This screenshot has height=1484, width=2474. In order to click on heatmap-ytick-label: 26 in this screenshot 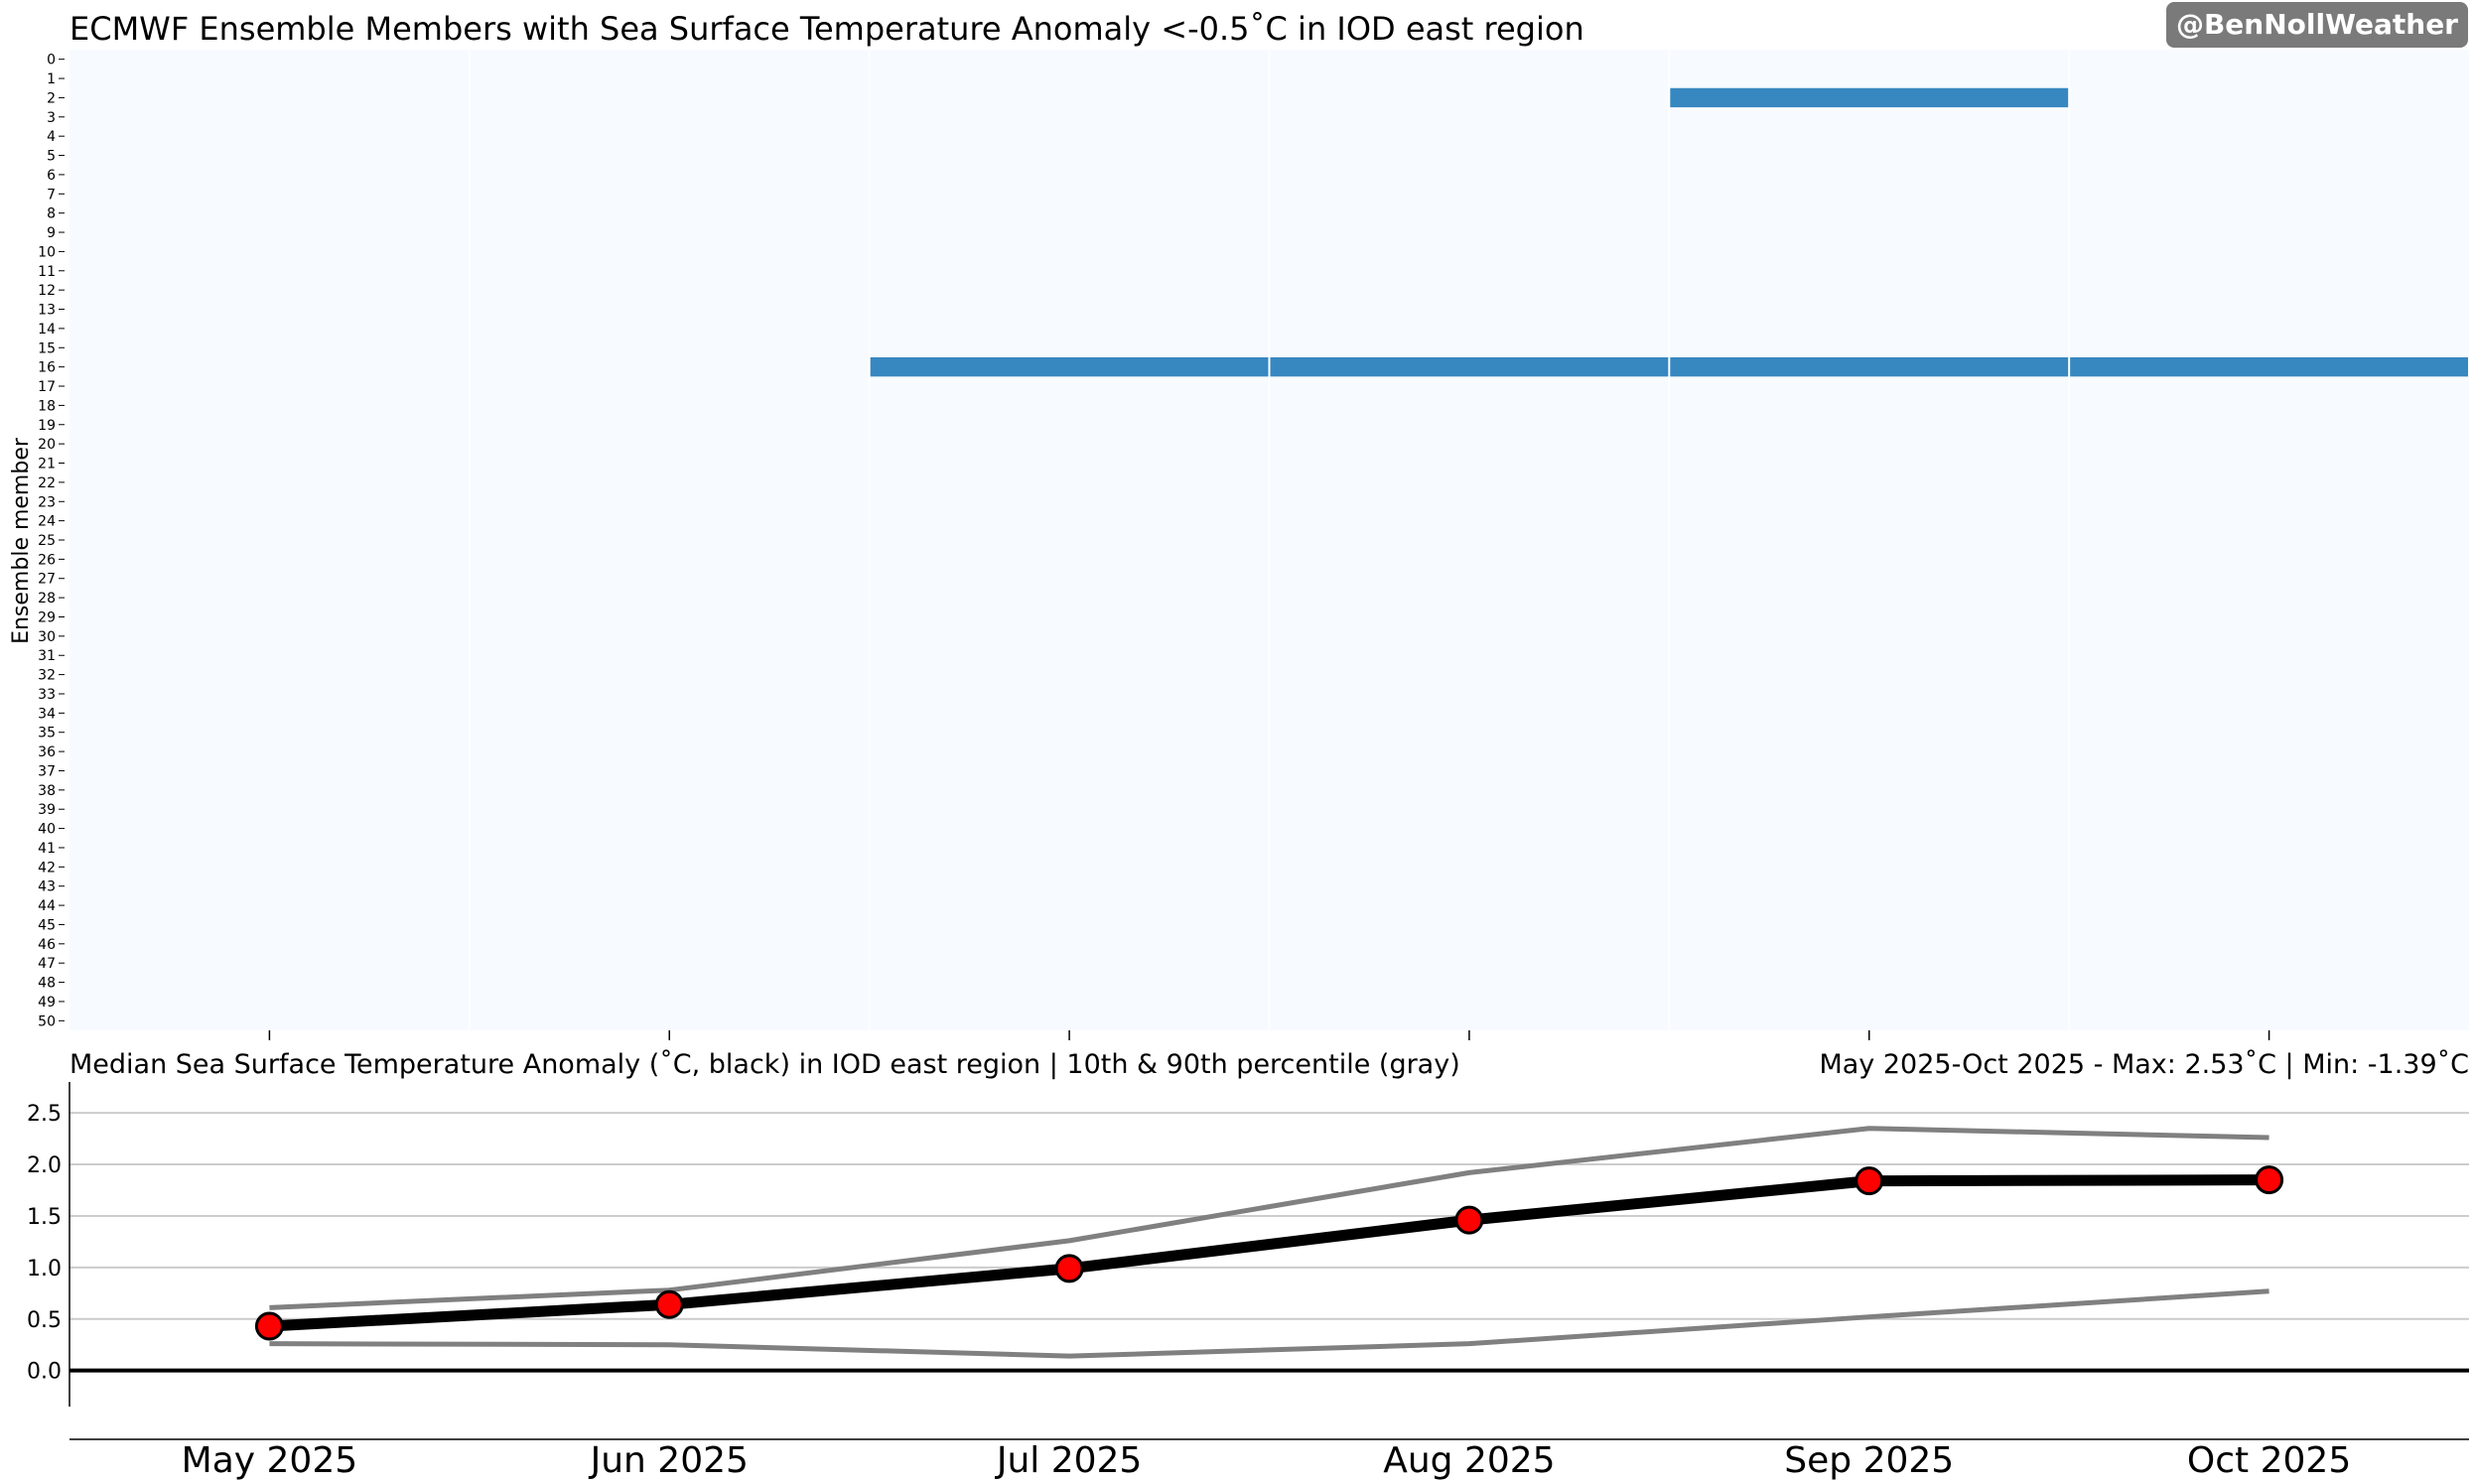, I will do `click(47, 560)`.